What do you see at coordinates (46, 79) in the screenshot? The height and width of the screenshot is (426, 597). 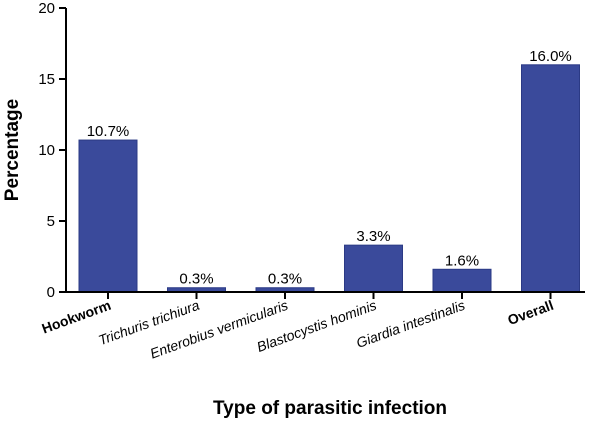 I see `y-tick-label: 15` at bounding box center [46, 79].